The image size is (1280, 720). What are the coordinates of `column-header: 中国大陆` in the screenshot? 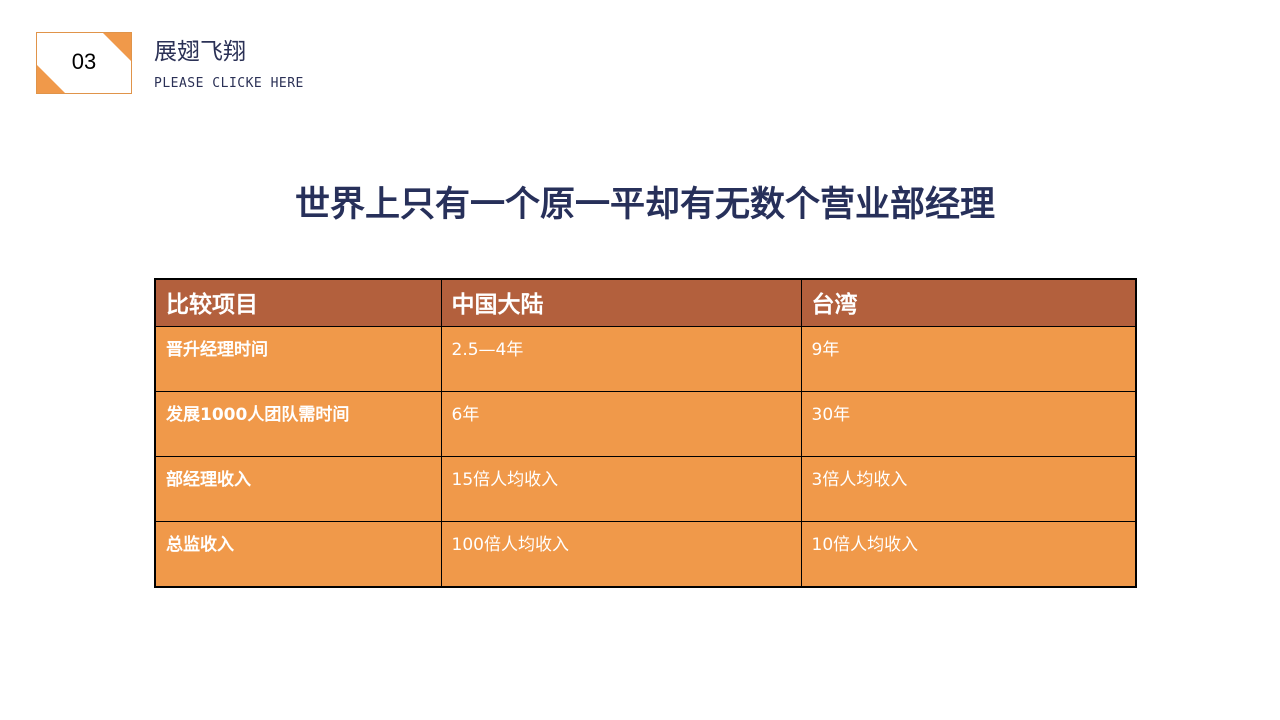 It's located at (621, 302).